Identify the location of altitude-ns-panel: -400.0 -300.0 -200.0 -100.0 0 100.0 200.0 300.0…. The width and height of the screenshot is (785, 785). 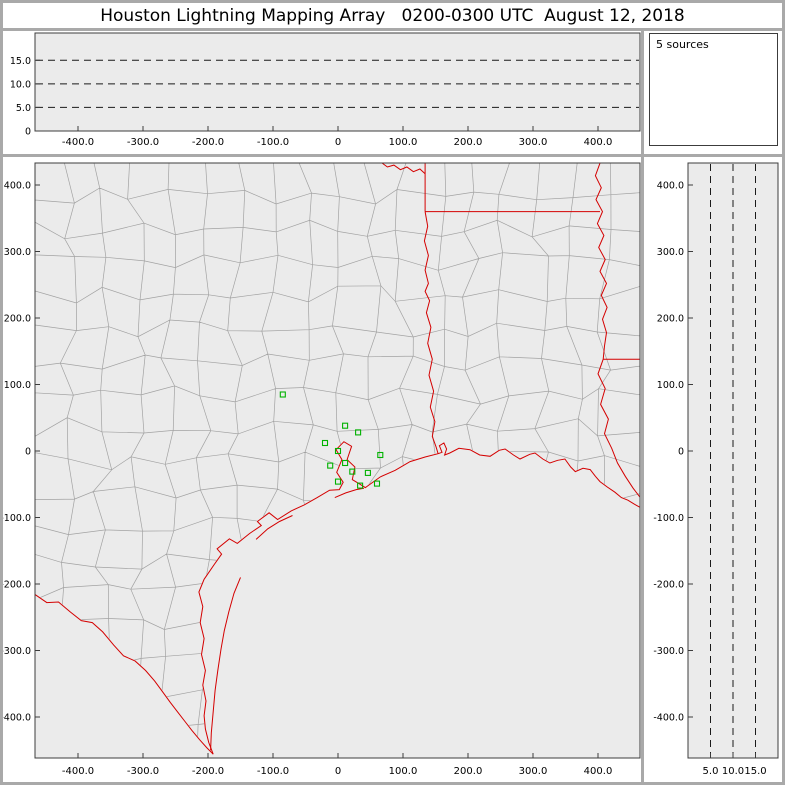
(716, 469).